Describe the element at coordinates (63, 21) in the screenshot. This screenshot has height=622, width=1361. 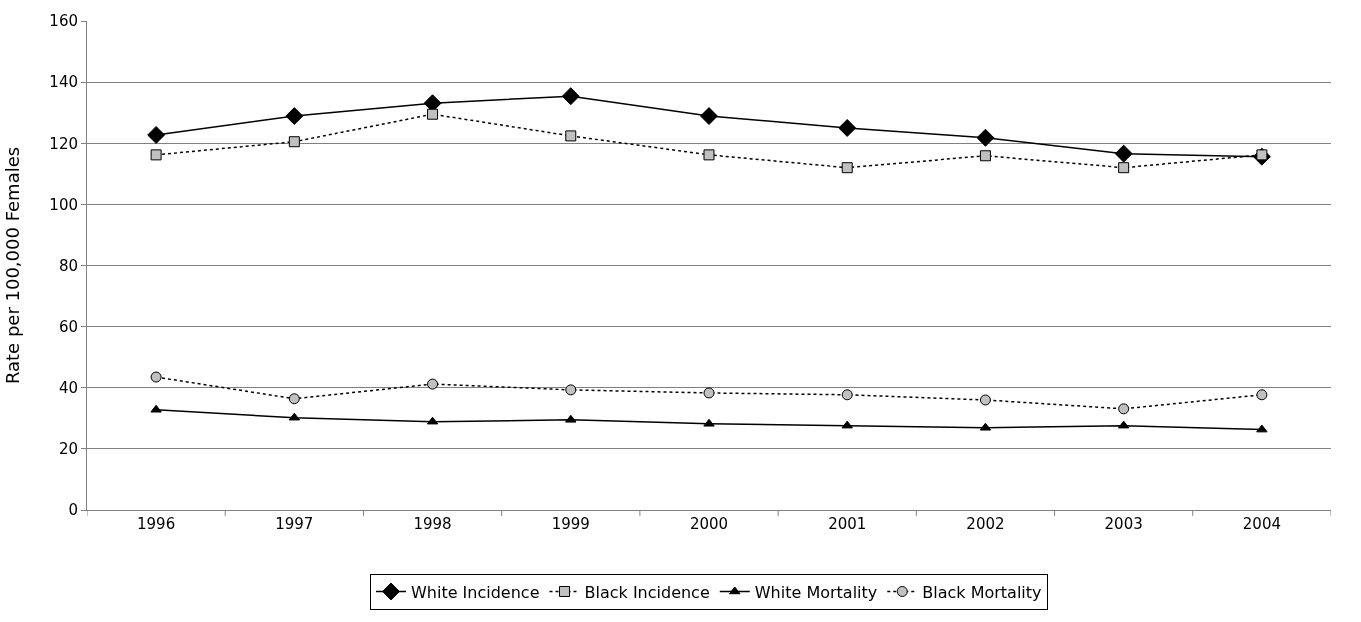
I see `y-tick-label: 160` at that location.